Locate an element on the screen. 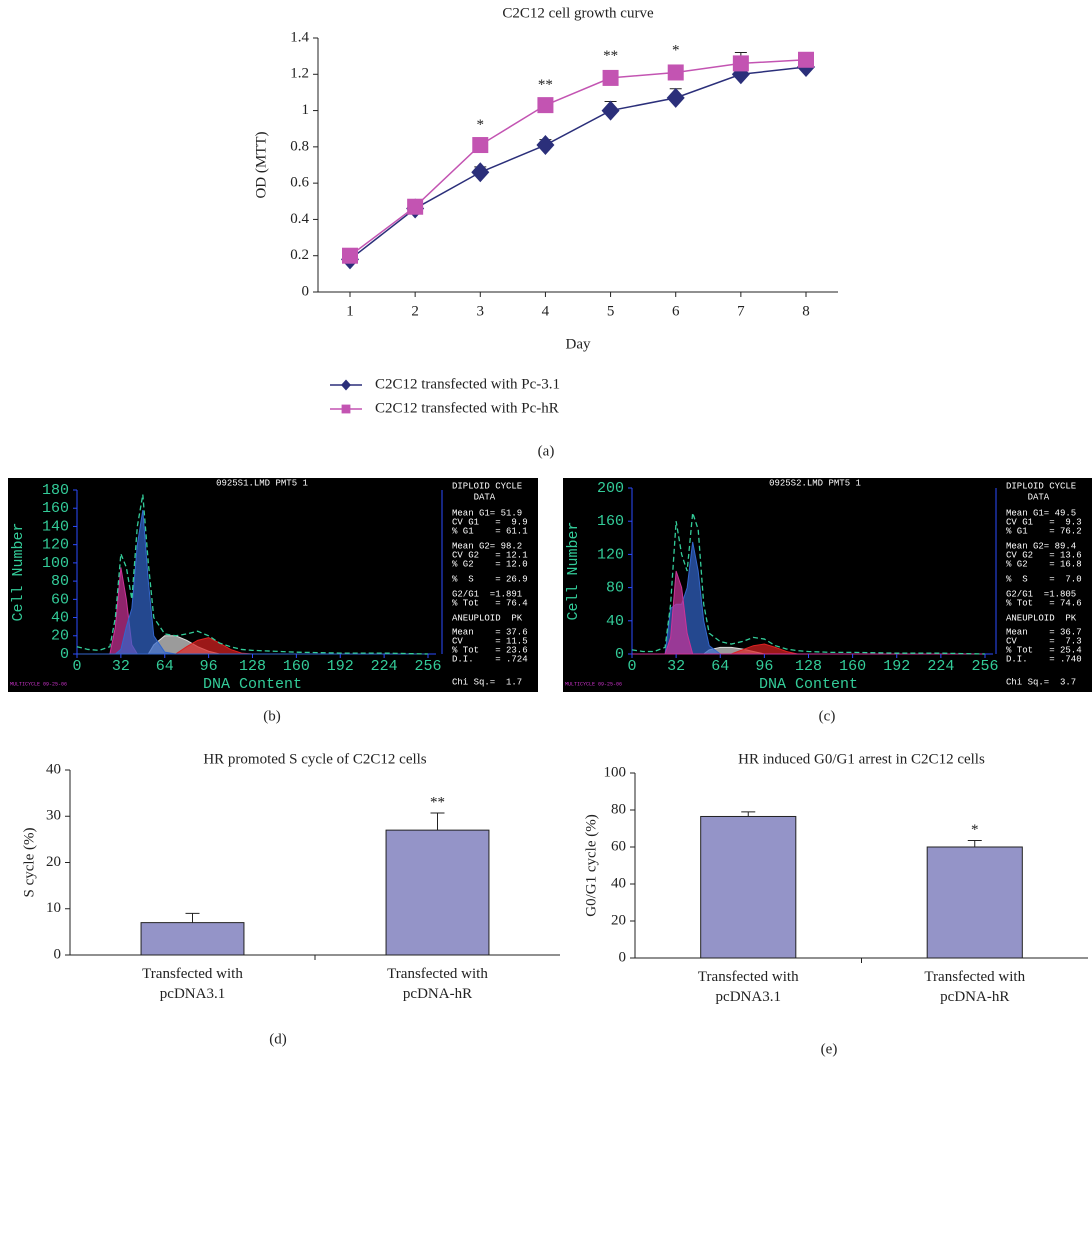 The image size is (1092, 1257). y-axis-label: G0/G1 cycle (%) is located at coordinates (591, 865).